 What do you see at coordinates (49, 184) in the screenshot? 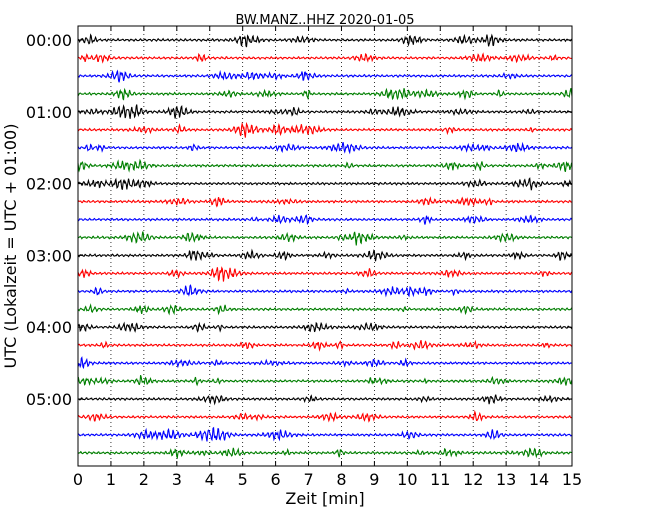
I see `y-tick-label: 02:00` at bounding box center [49, 184].